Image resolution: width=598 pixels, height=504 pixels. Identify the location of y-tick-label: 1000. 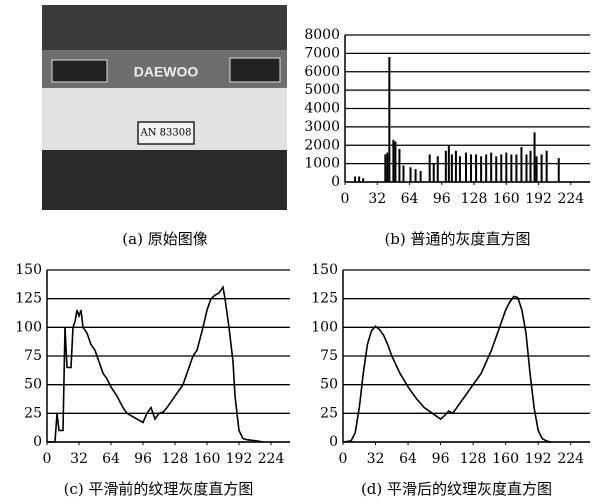
(322, 164).